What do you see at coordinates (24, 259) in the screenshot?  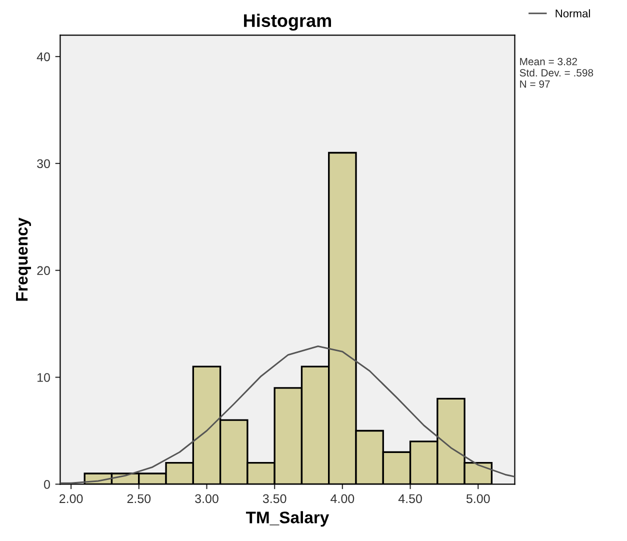 I see `y-axis-title: Frequency` at bounding box center [24, 259].